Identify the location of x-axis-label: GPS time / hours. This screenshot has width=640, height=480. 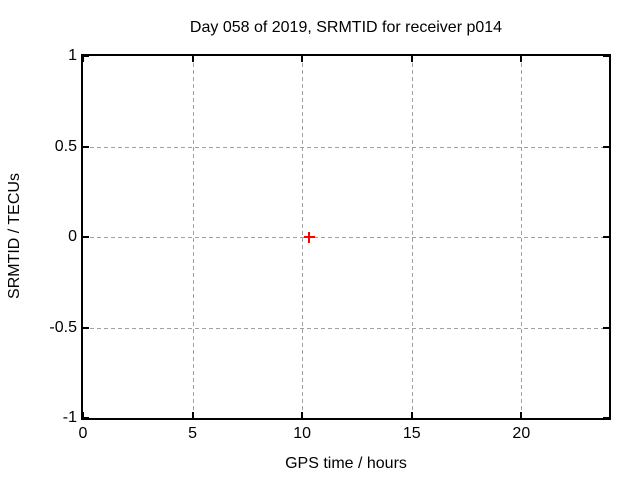
(346, 463).